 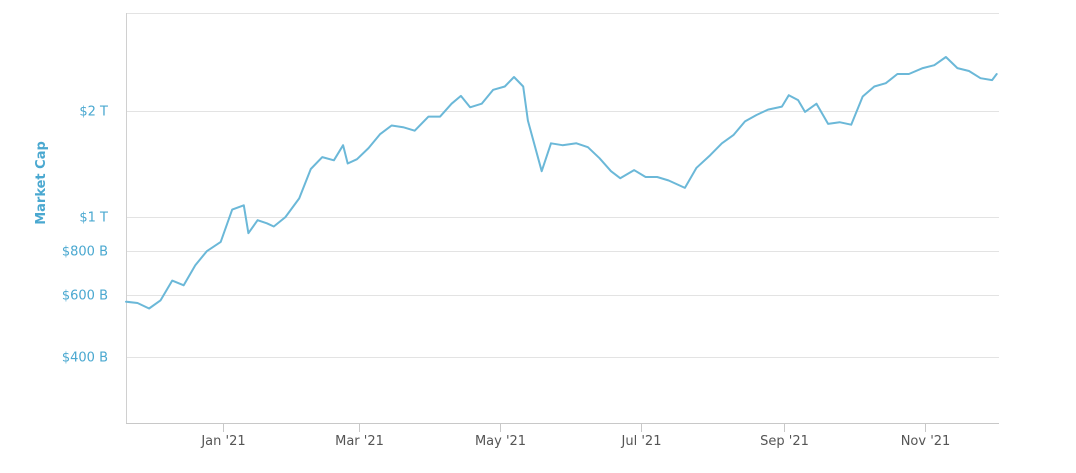 I want to click on x-tick-label: Nov '21, so click(x=926, y=441).